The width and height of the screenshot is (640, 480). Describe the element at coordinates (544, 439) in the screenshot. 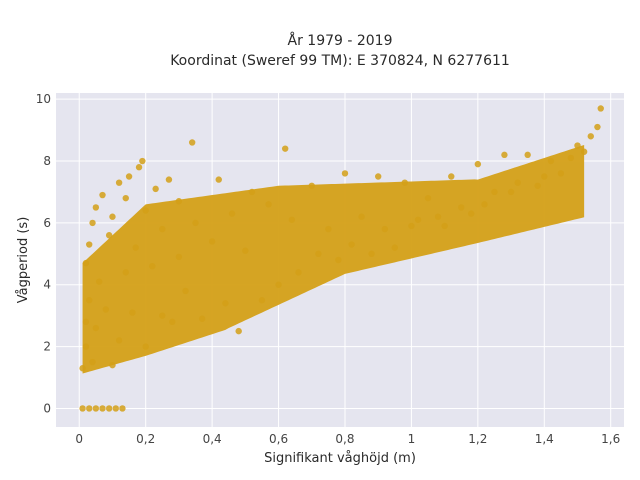

I see `x-tick-label: 1,4` at that location.